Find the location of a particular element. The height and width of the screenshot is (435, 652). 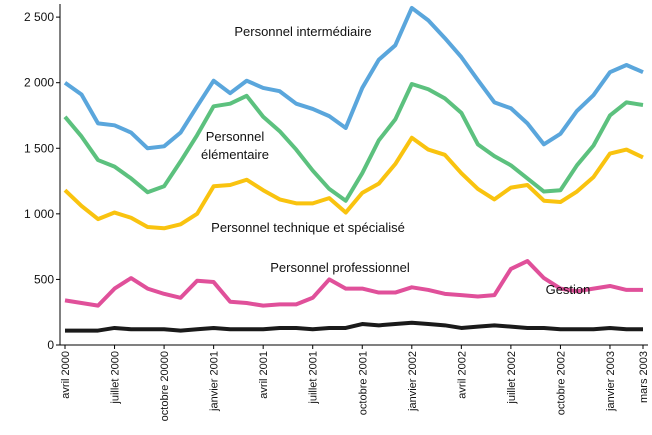

x-tick-label: octobre 2001 is located at coordinates (363, 383).